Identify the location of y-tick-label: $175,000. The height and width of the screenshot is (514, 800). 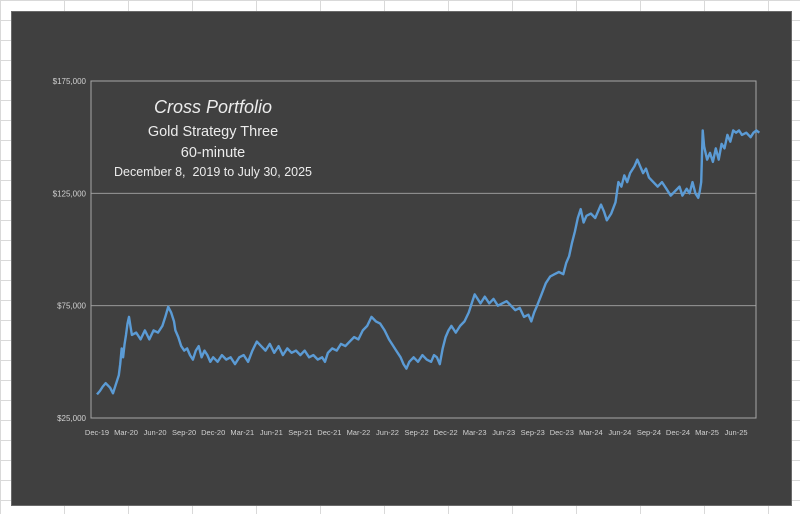
(70, 81).